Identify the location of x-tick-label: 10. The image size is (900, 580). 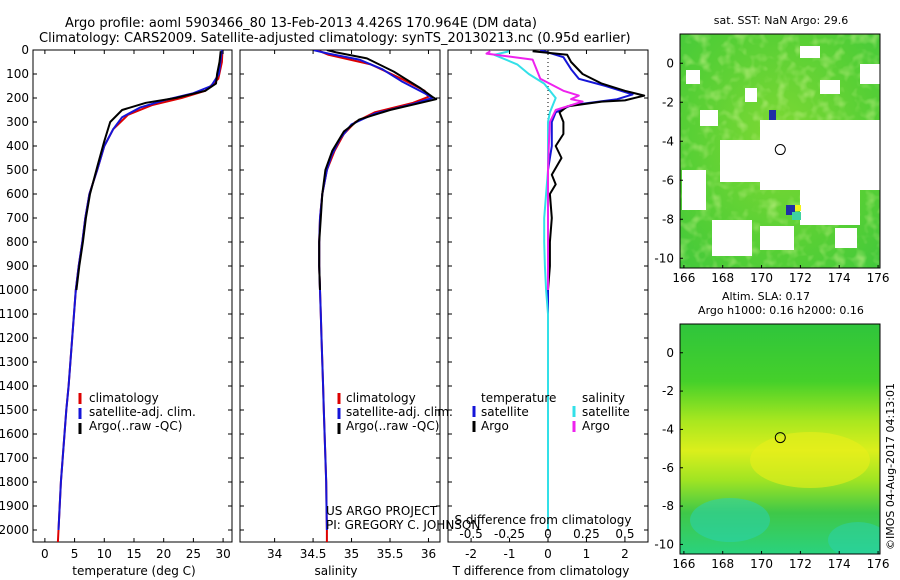
(104, 554).